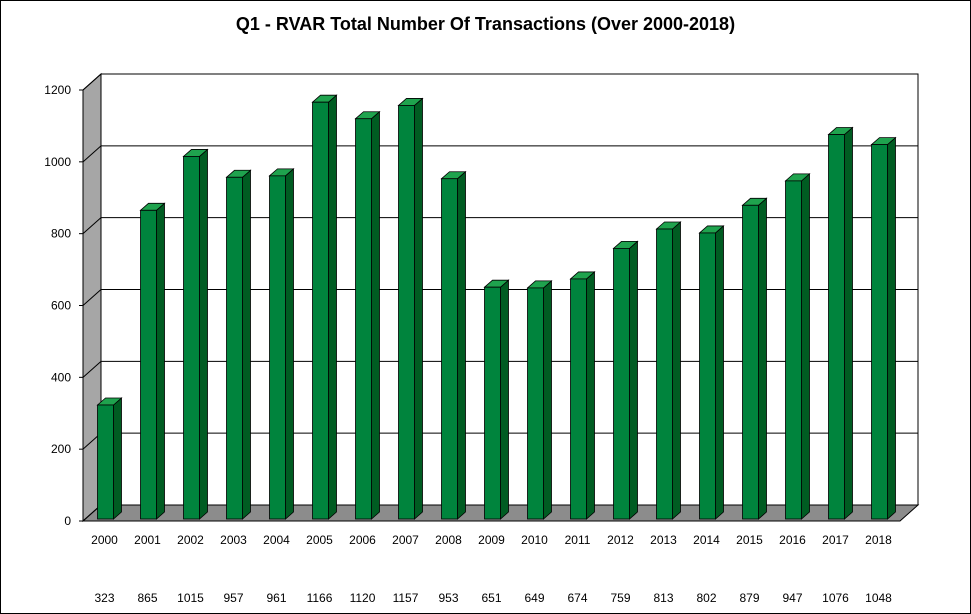  Describe the element at coordinates (706, 540) in the screenshot. I see `x-tick-label: 2014` at that location.